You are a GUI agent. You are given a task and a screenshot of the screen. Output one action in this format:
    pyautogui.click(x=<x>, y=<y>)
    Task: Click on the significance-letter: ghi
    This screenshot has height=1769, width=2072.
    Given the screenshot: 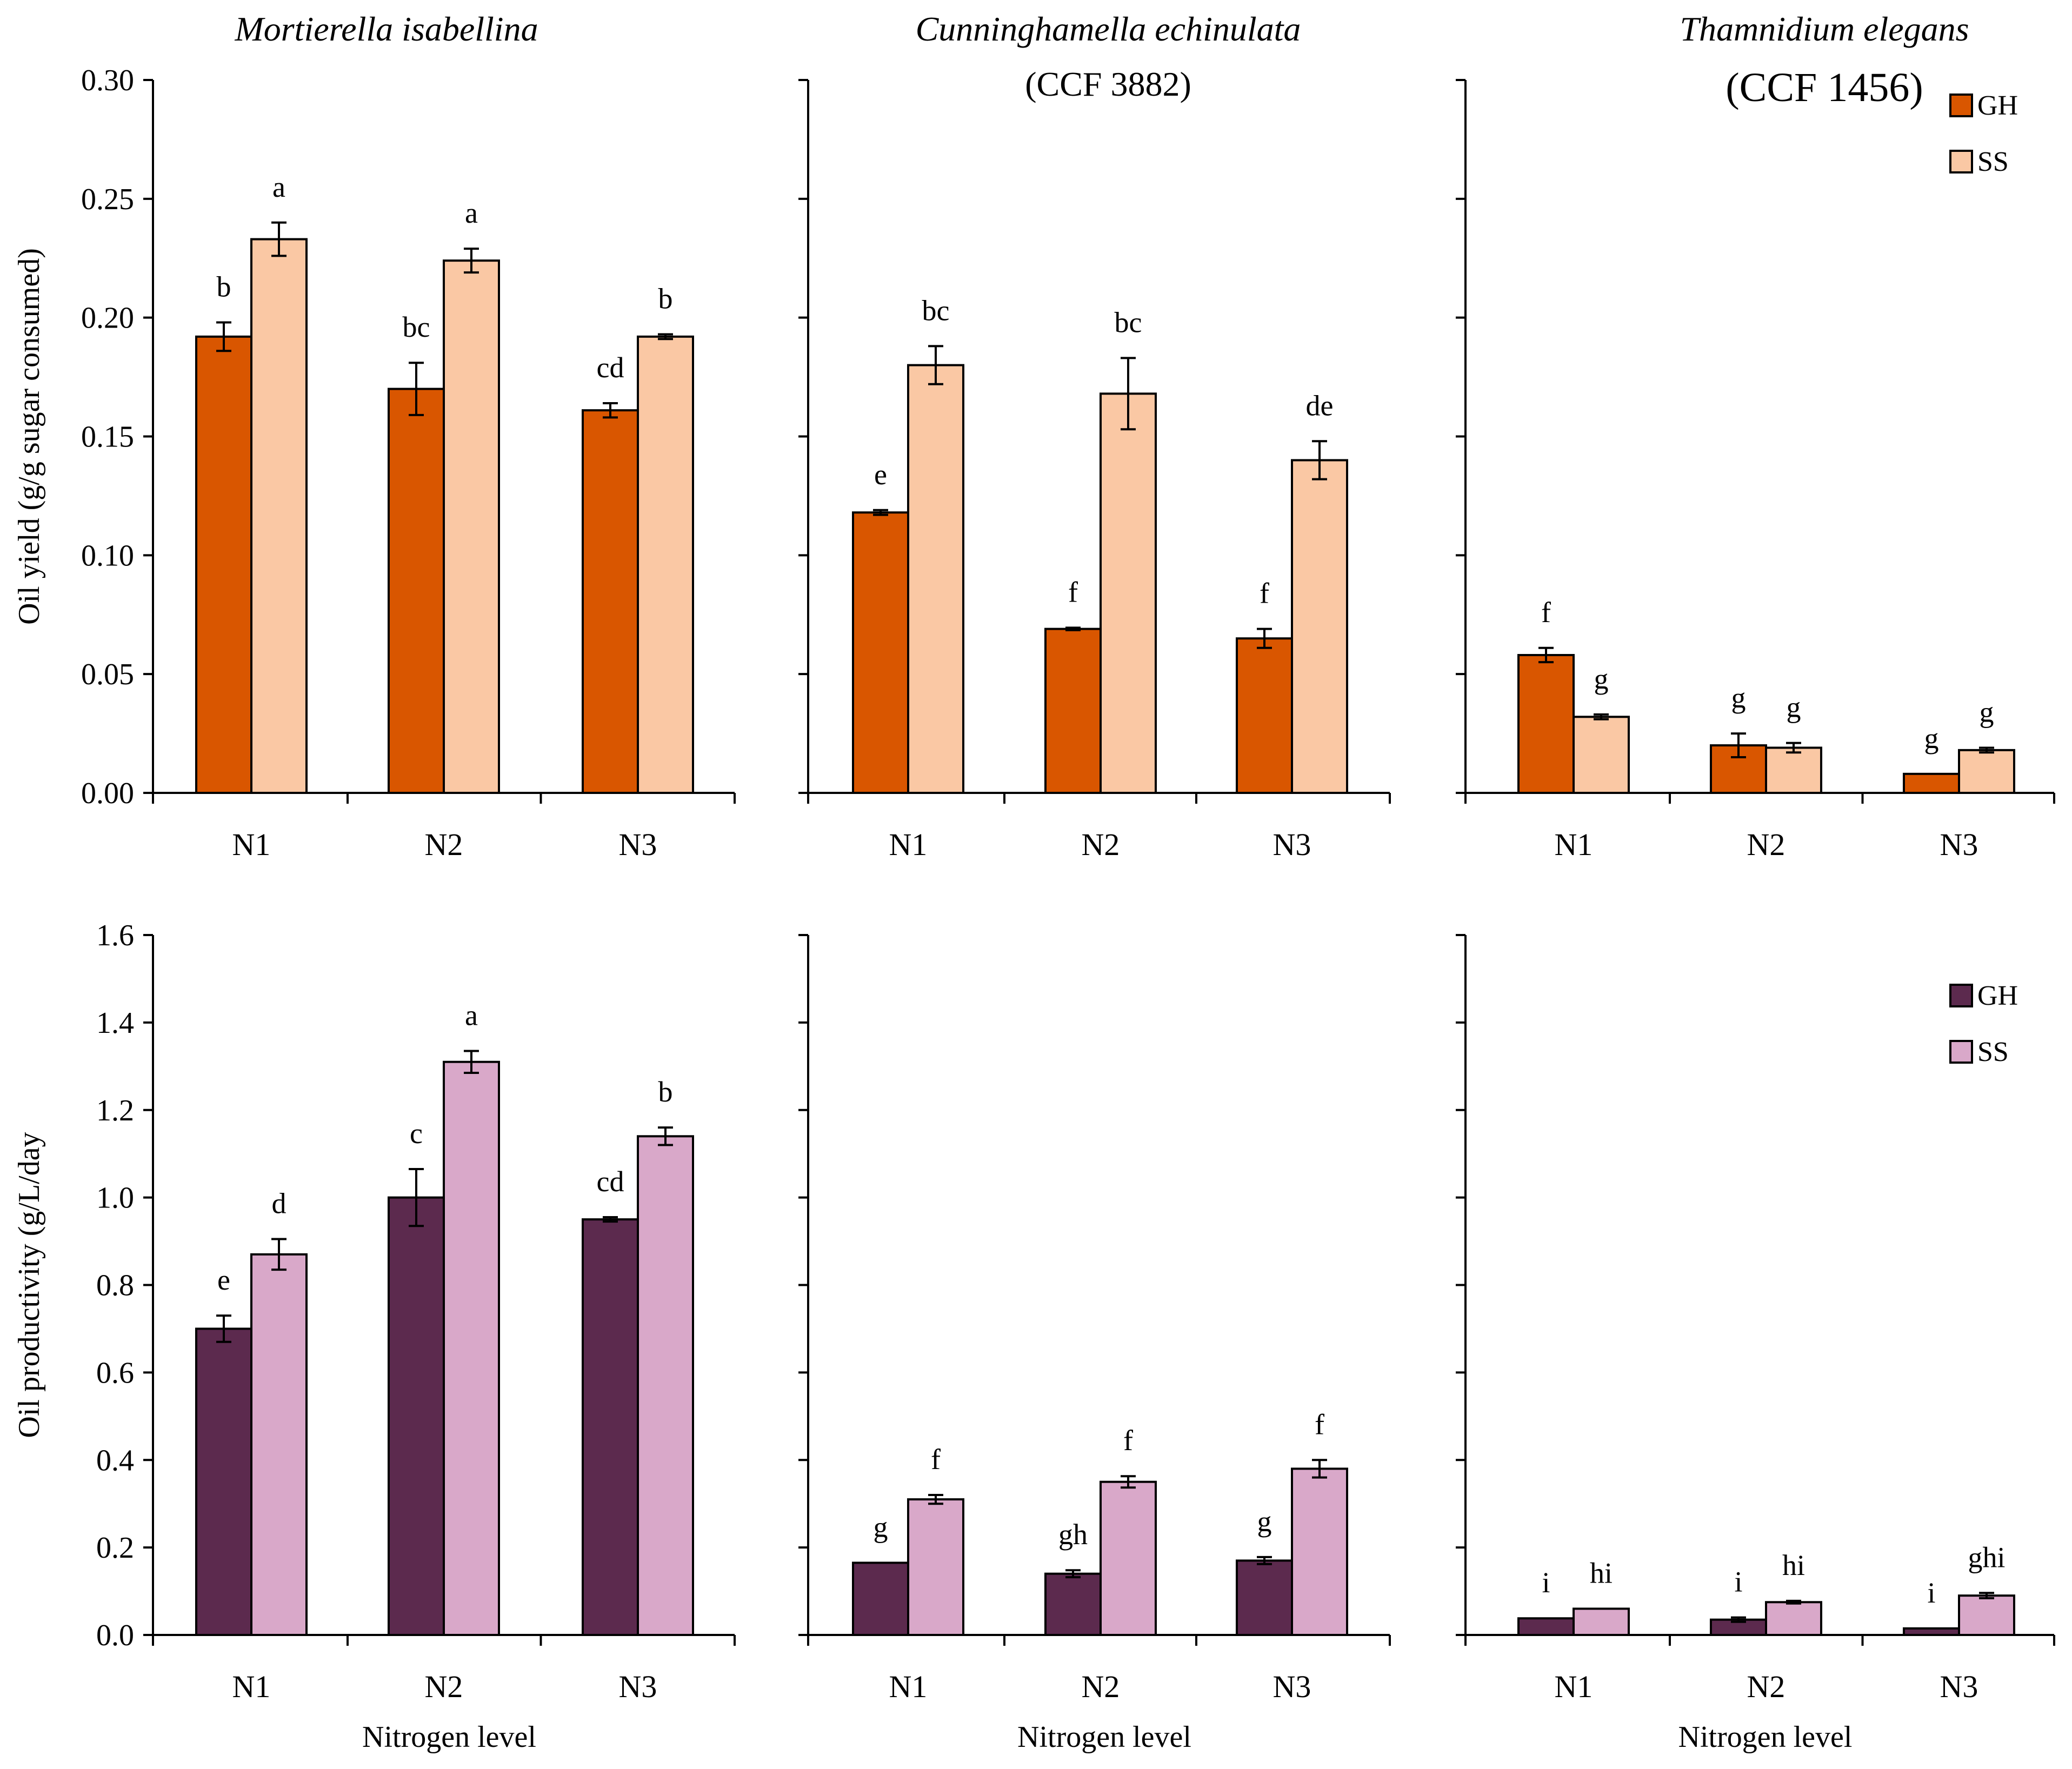 What is the action you would take?
    pyautogui.click(x=1986, y=1557)
    